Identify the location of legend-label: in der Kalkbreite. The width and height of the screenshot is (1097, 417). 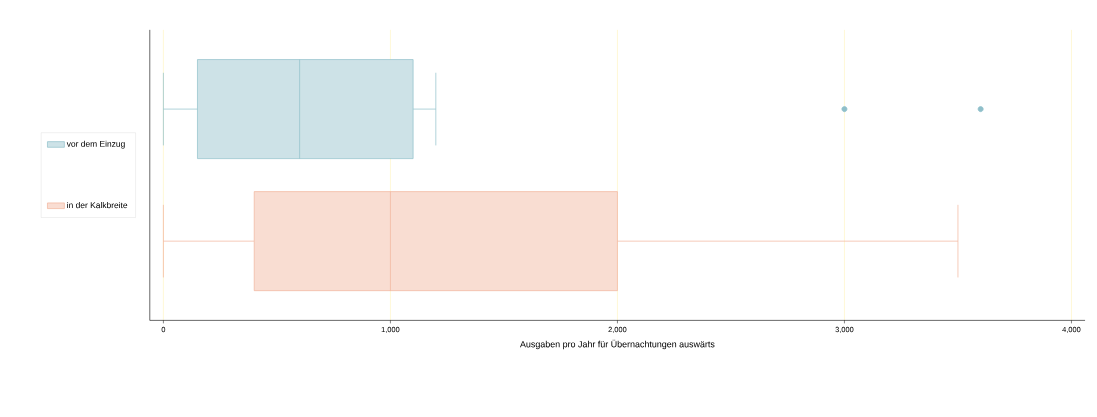
(97, 205).